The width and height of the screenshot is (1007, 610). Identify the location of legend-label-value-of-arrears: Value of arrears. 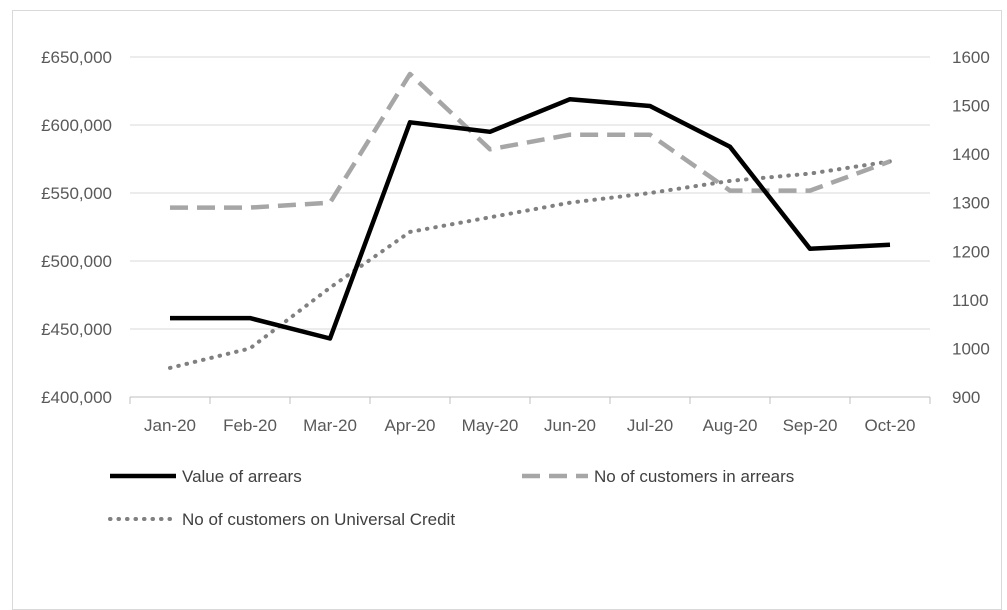
(242, 476).